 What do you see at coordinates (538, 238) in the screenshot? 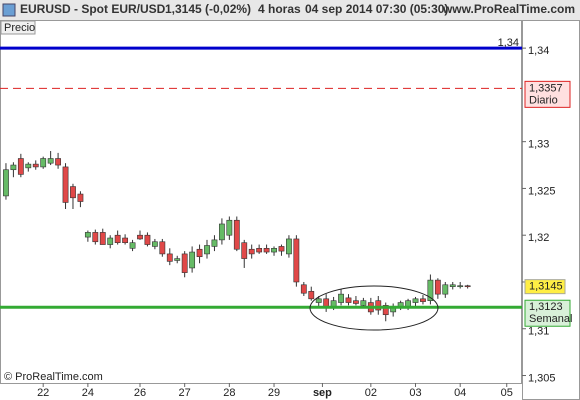
I see `y-tick-label: 1,32` at bounding box center [538, 238].